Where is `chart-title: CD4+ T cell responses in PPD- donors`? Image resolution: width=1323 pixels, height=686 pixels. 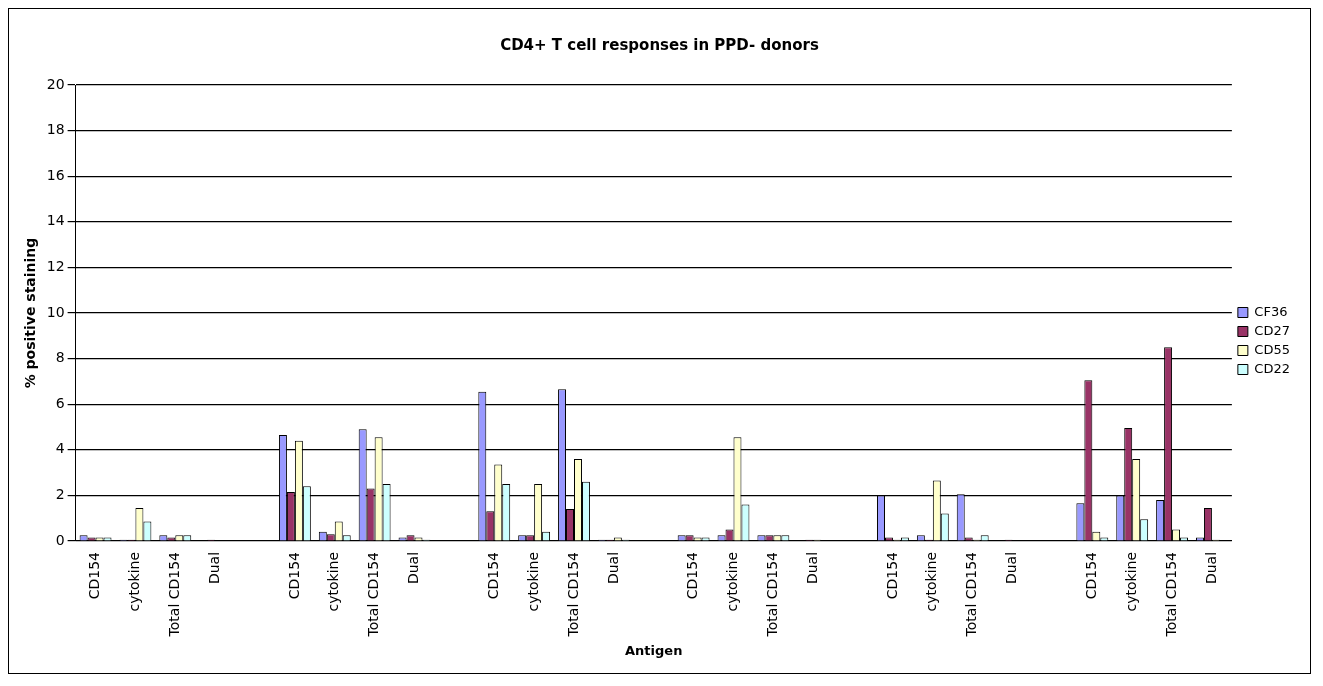 chart-title: CD4+ T cell responses in PPD- donors is located at coordinates (659, 44).